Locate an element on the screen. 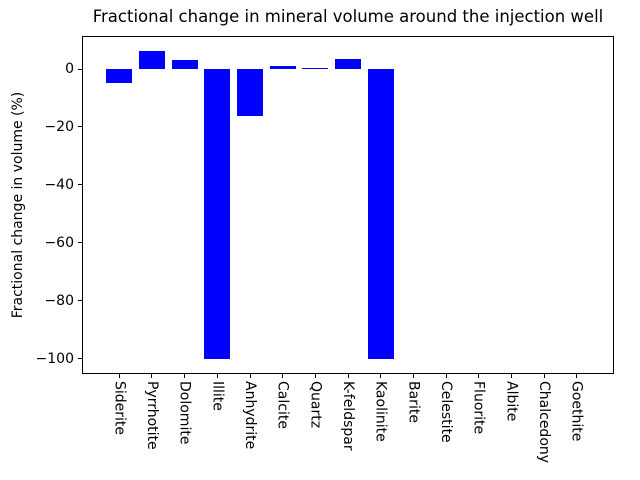  x-tick-label-calcite: Calcite is located at coordinates (282, 405).